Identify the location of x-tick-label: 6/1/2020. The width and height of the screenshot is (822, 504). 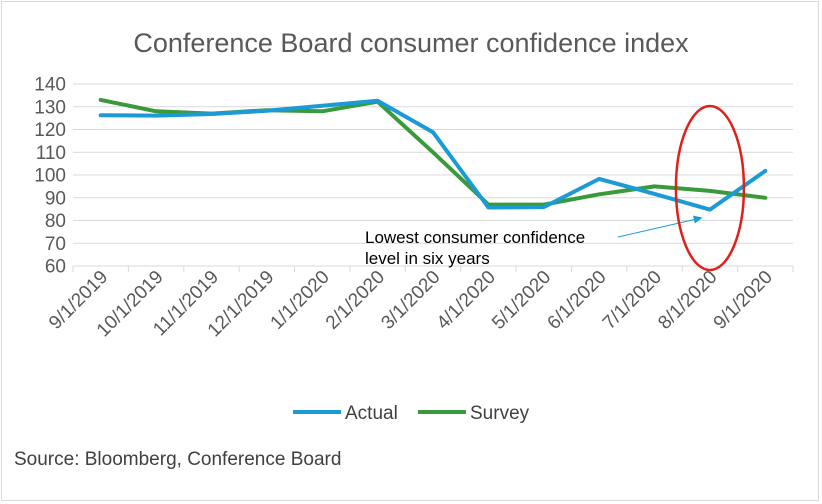
(577, 300).